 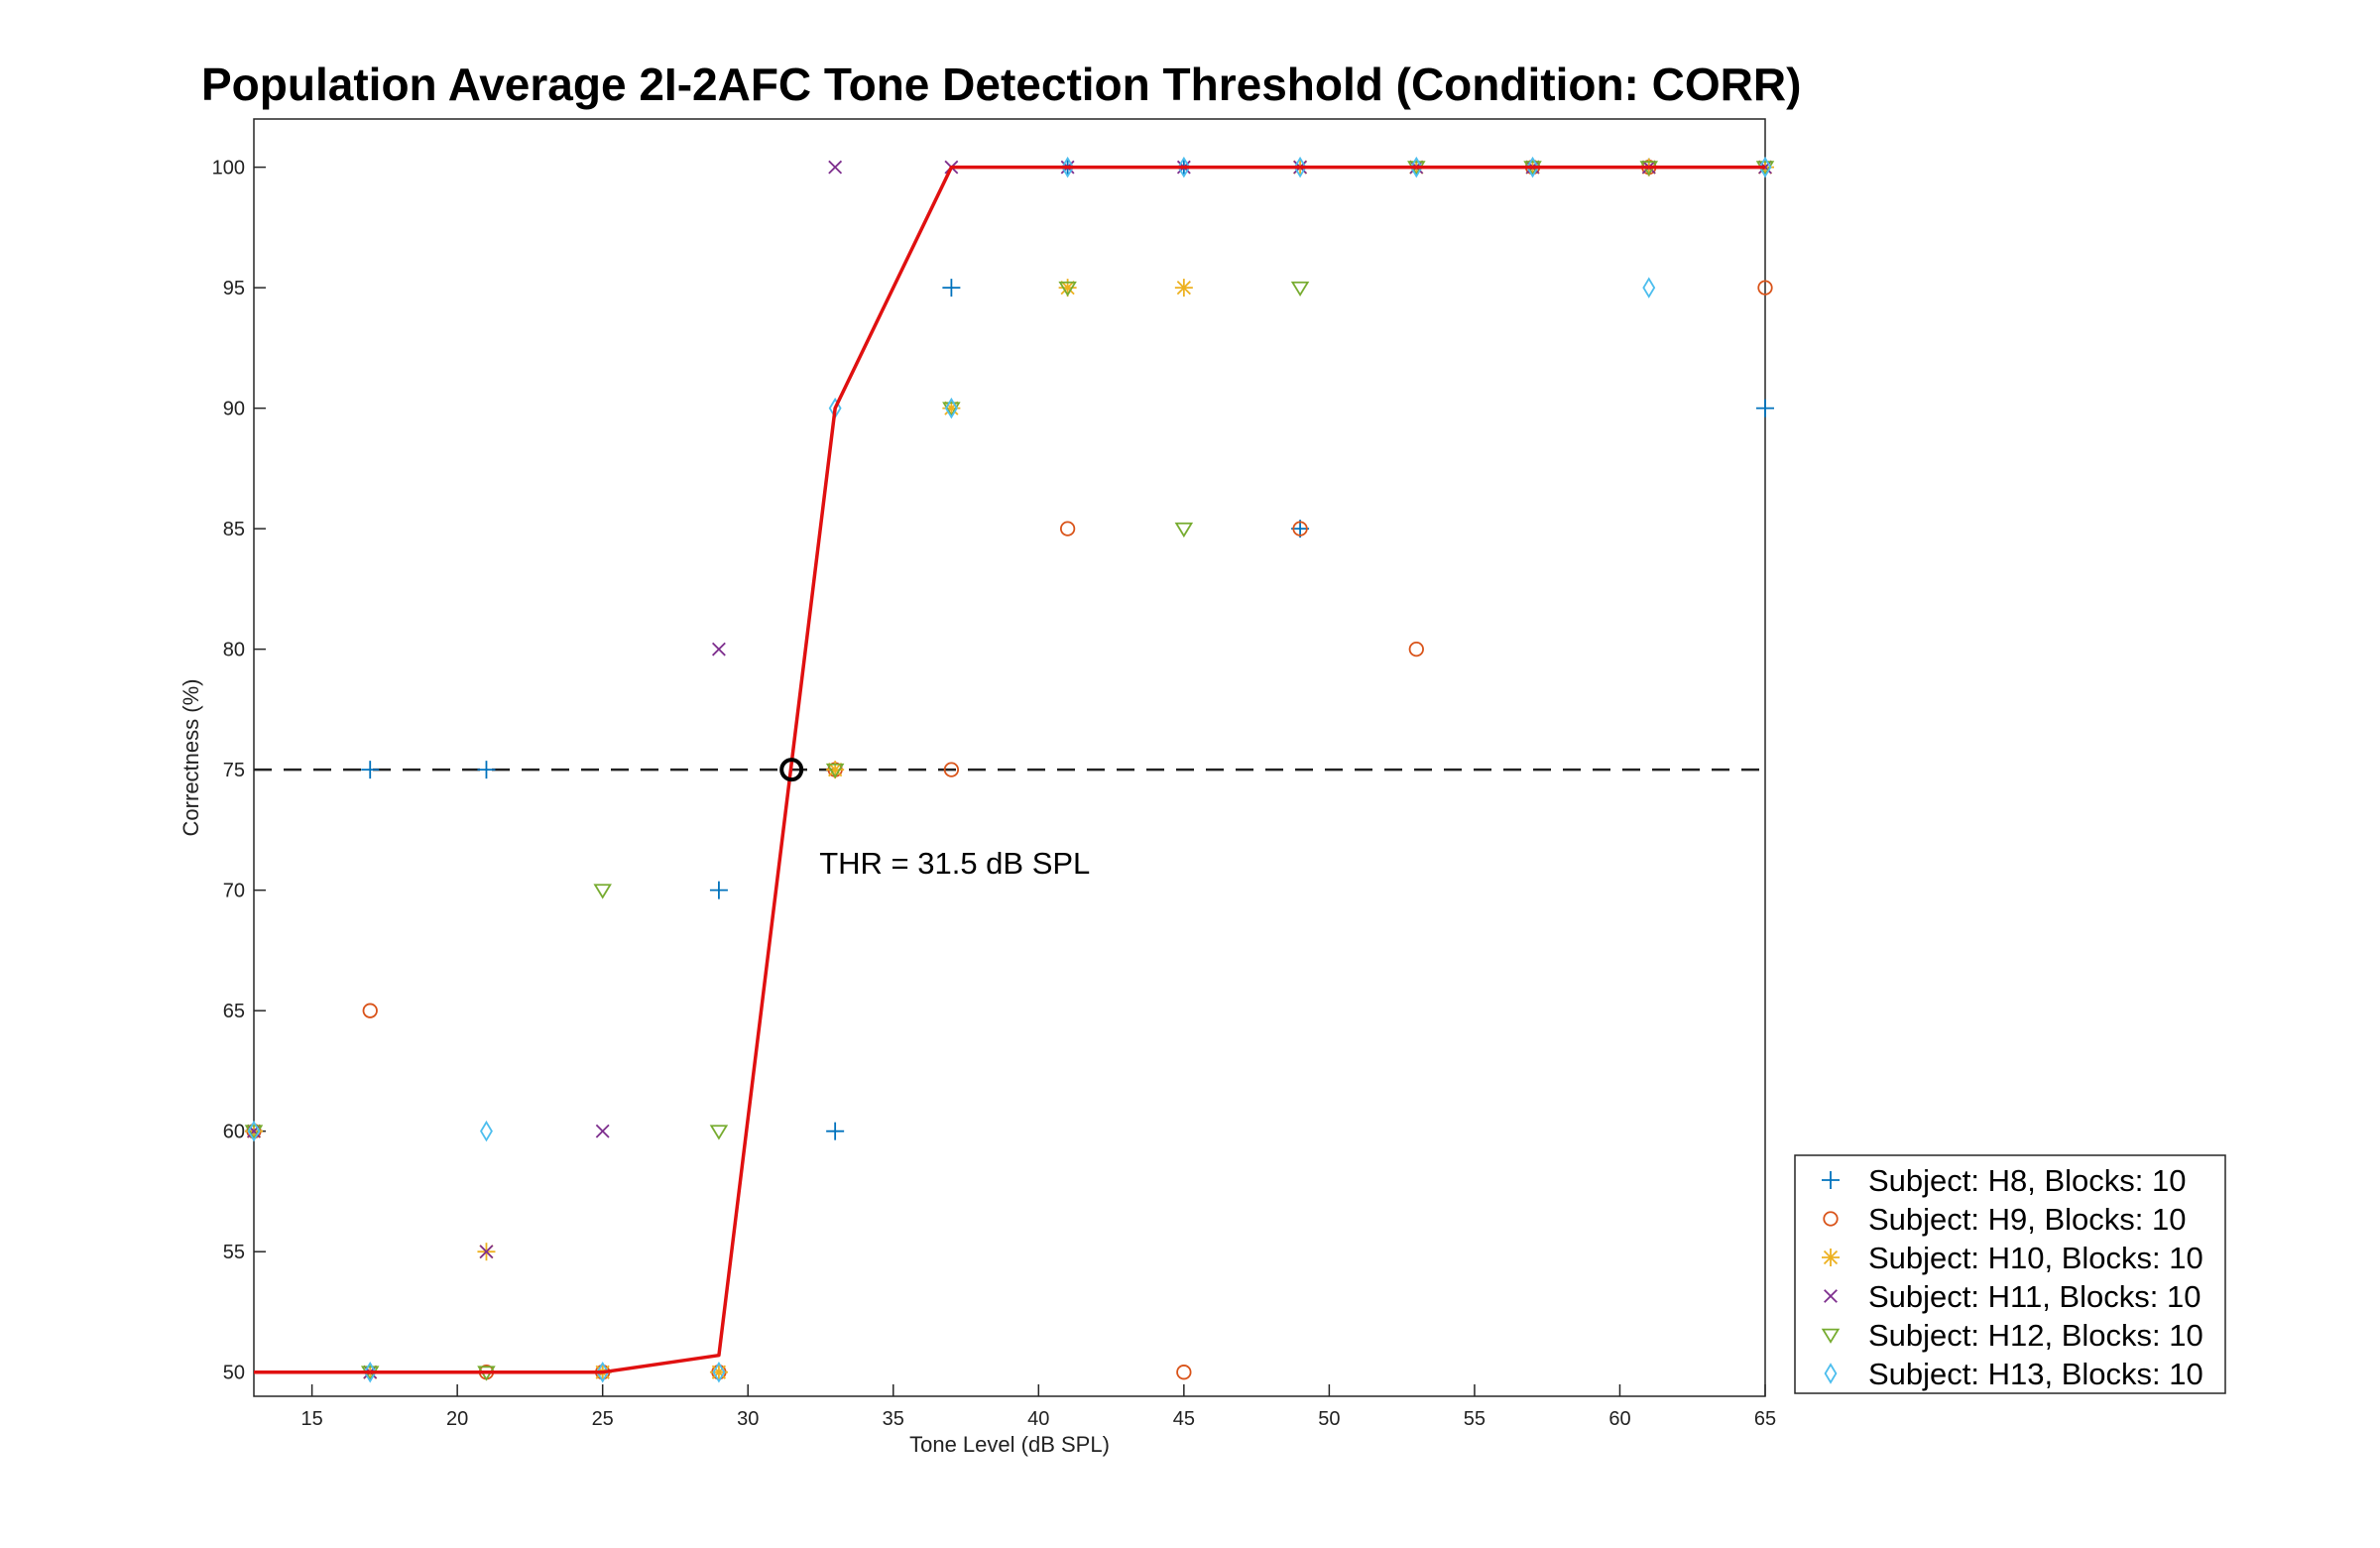 I want to click on x-tick-label: 40, so click(x=1038, y=1419).